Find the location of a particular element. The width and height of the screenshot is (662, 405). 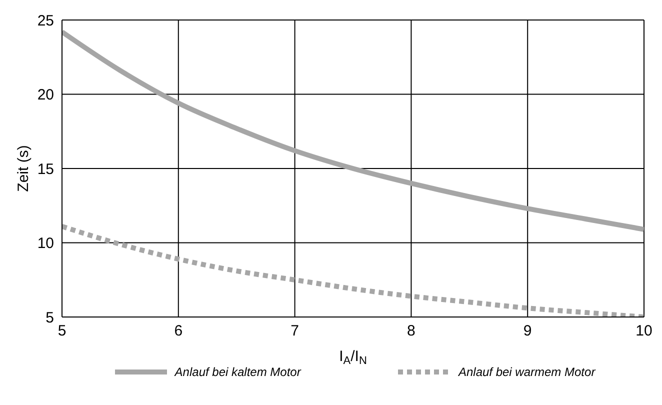

x-tick-label: 10 is located at coordinates (644, 331).